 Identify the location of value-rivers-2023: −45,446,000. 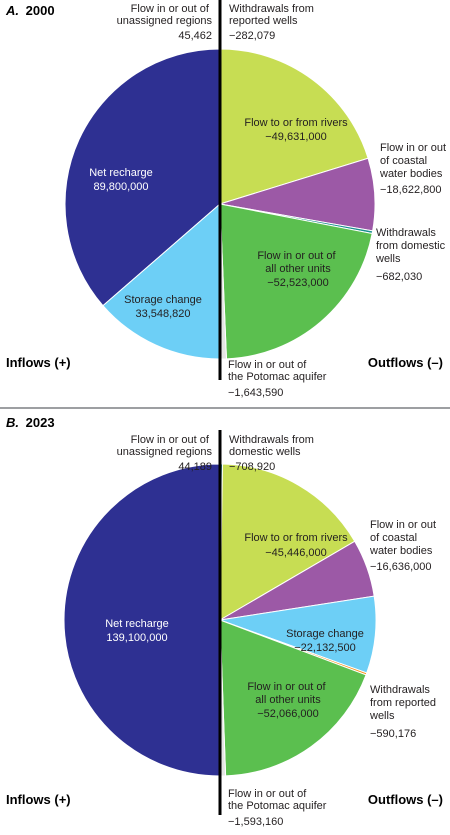
(295, 553).